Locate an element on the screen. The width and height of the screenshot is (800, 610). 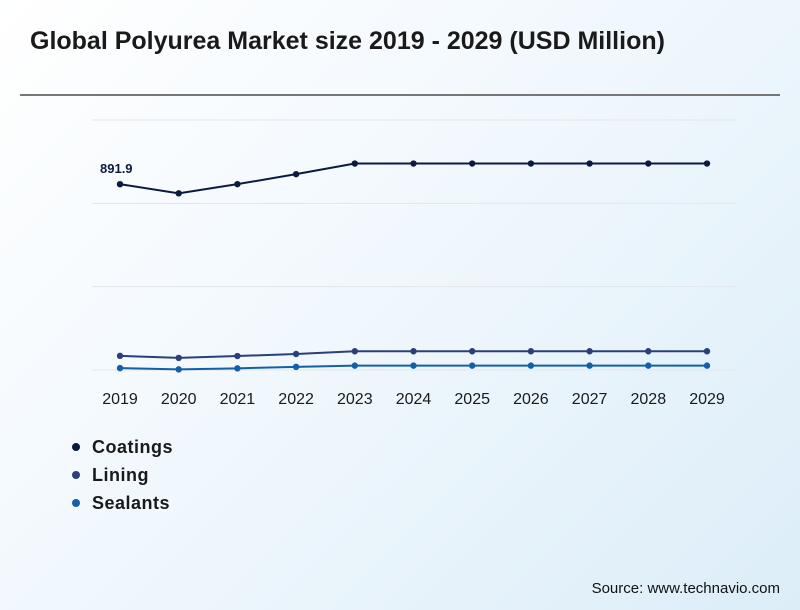
title-divider is located at coordinates (400, 95).